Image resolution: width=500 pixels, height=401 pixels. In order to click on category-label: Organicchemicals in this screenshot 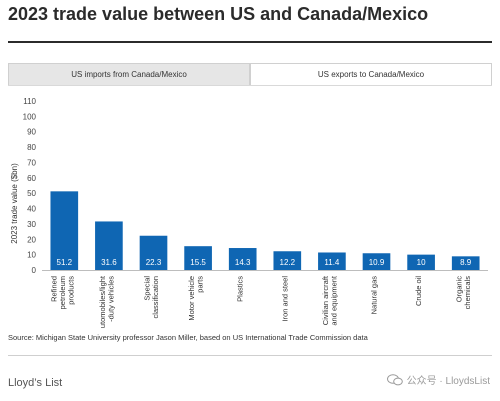, I will do `click(464, 293)`.